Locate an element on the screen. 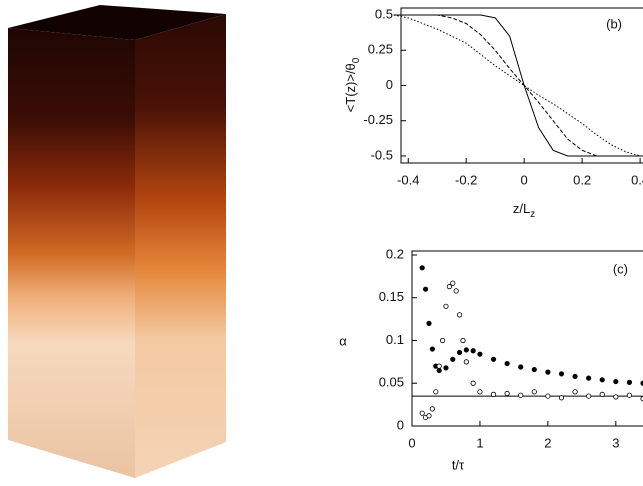 This screenshot has height=486, width=643. x-tick-label: 3 is located at coordinates (615, 442).